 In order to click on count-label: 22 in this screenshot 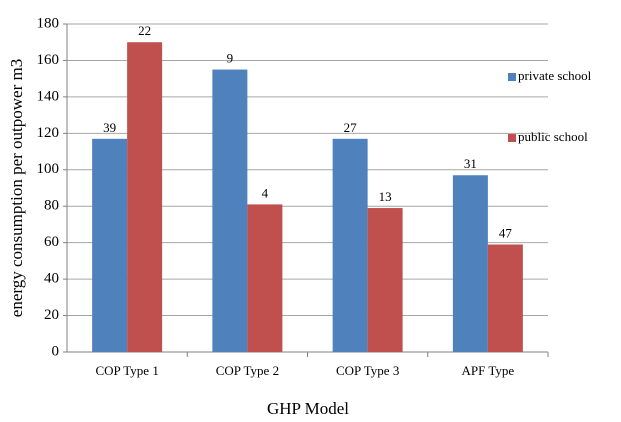, I will do `click(144, 30)`.